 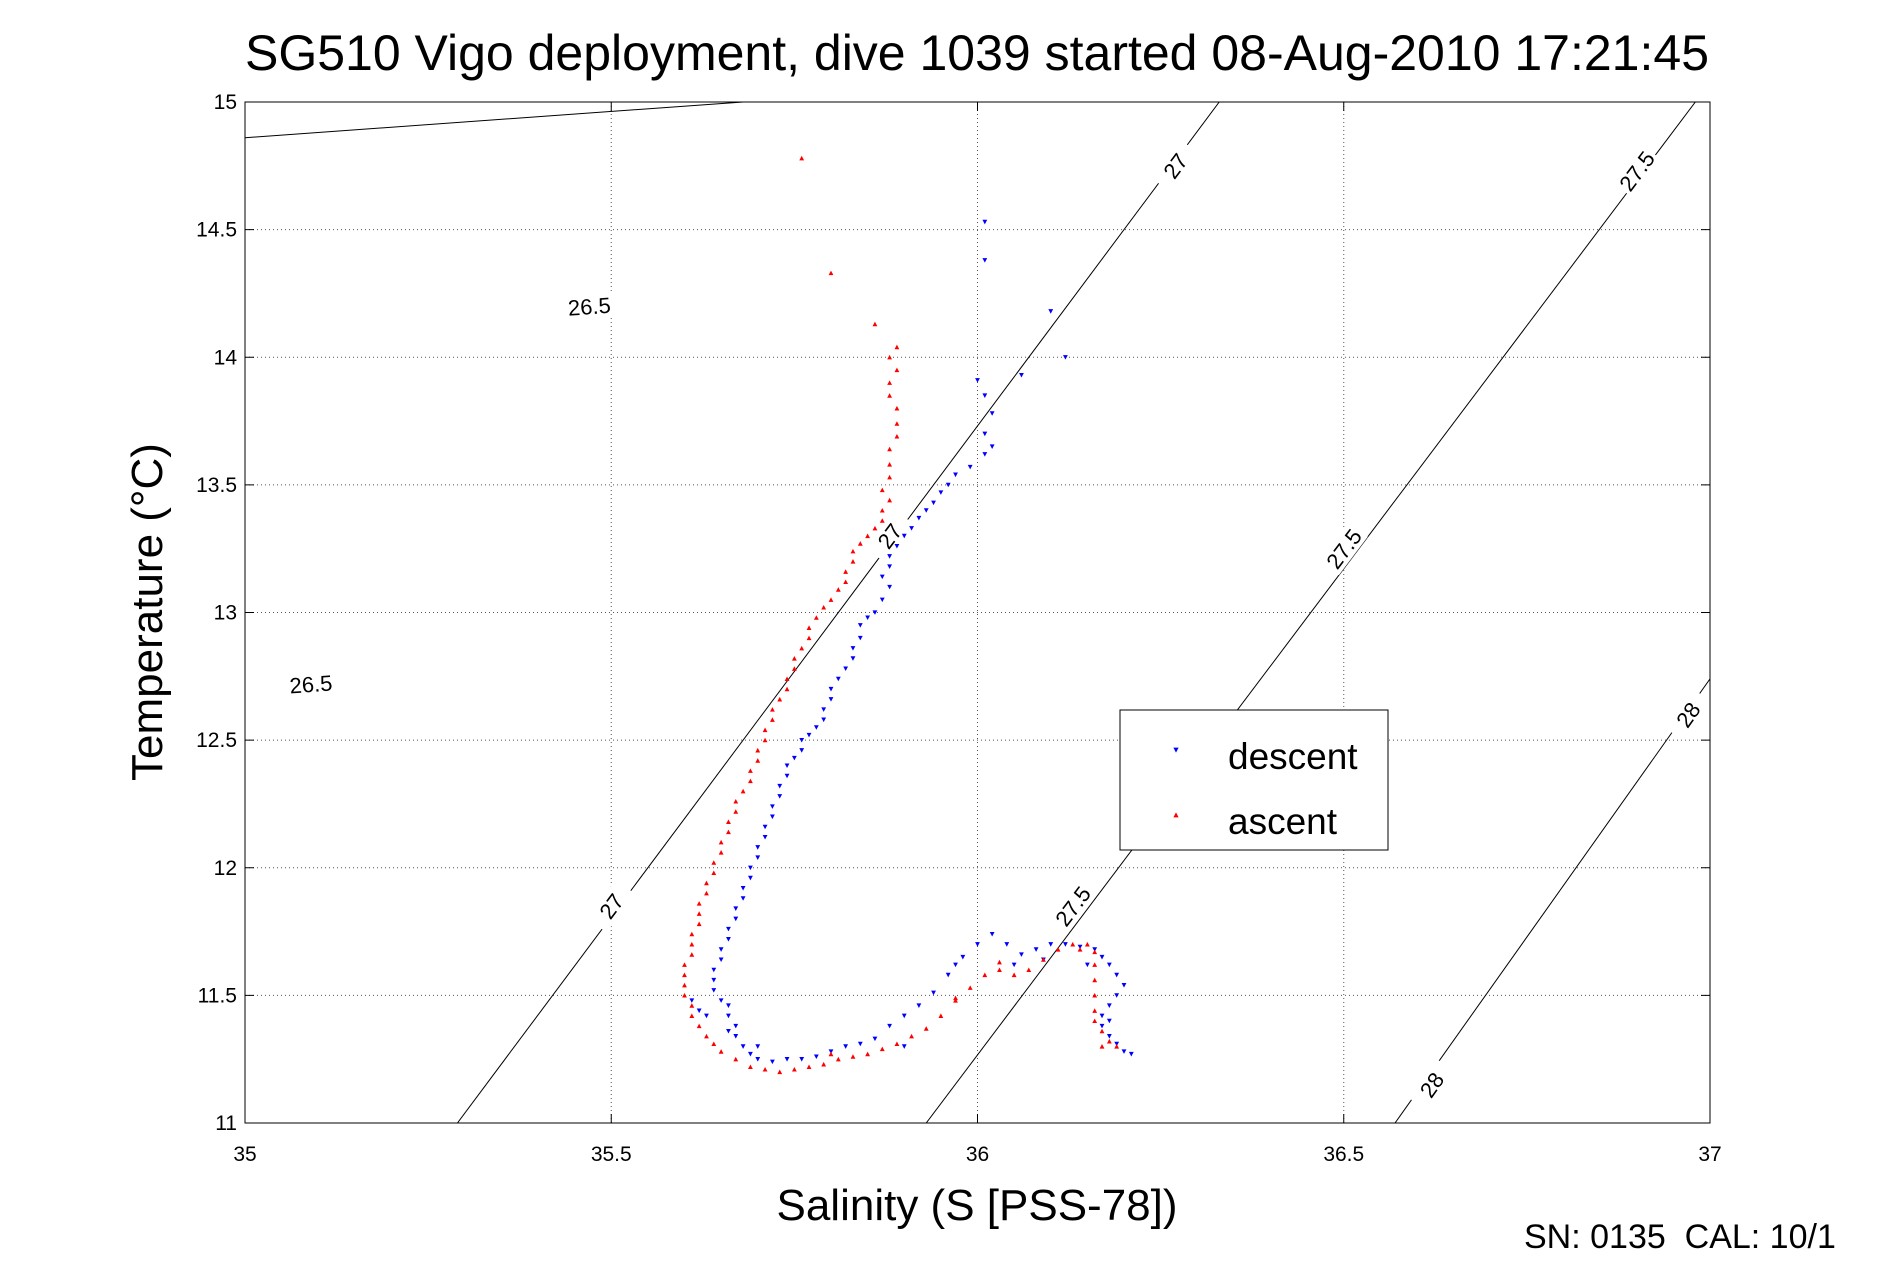 I want to click on y-tick-label: 13, so click(x=225, y=613).